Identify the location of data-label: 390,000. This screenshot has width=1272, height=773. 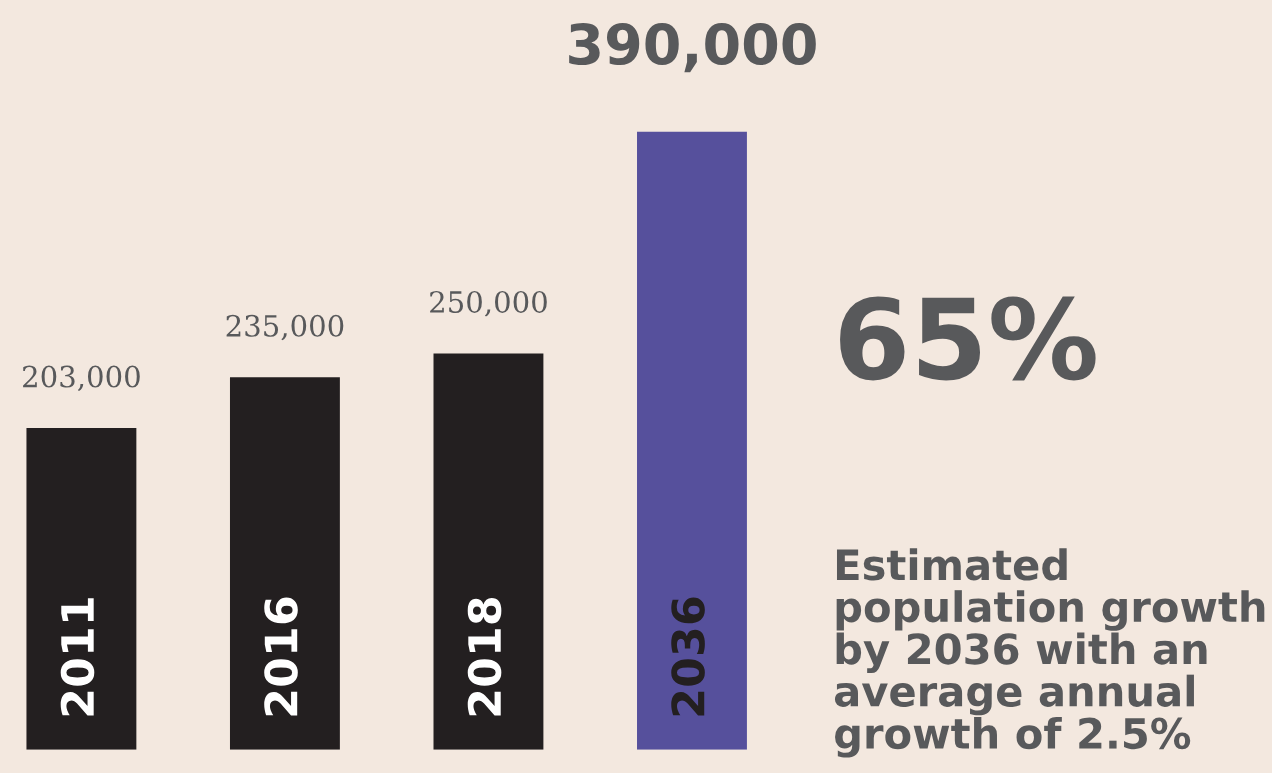
(692, 48).